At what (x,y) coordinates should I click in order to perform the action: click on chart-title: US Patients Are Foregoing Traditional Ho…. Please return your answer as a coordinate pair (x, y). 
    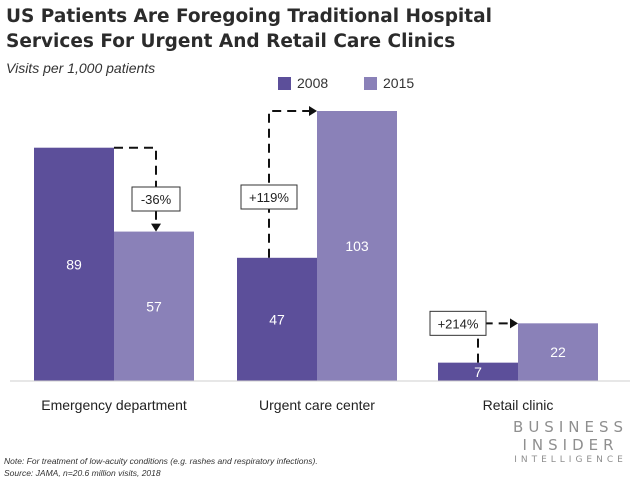
    Looking at the image, I should click on (321, 29).